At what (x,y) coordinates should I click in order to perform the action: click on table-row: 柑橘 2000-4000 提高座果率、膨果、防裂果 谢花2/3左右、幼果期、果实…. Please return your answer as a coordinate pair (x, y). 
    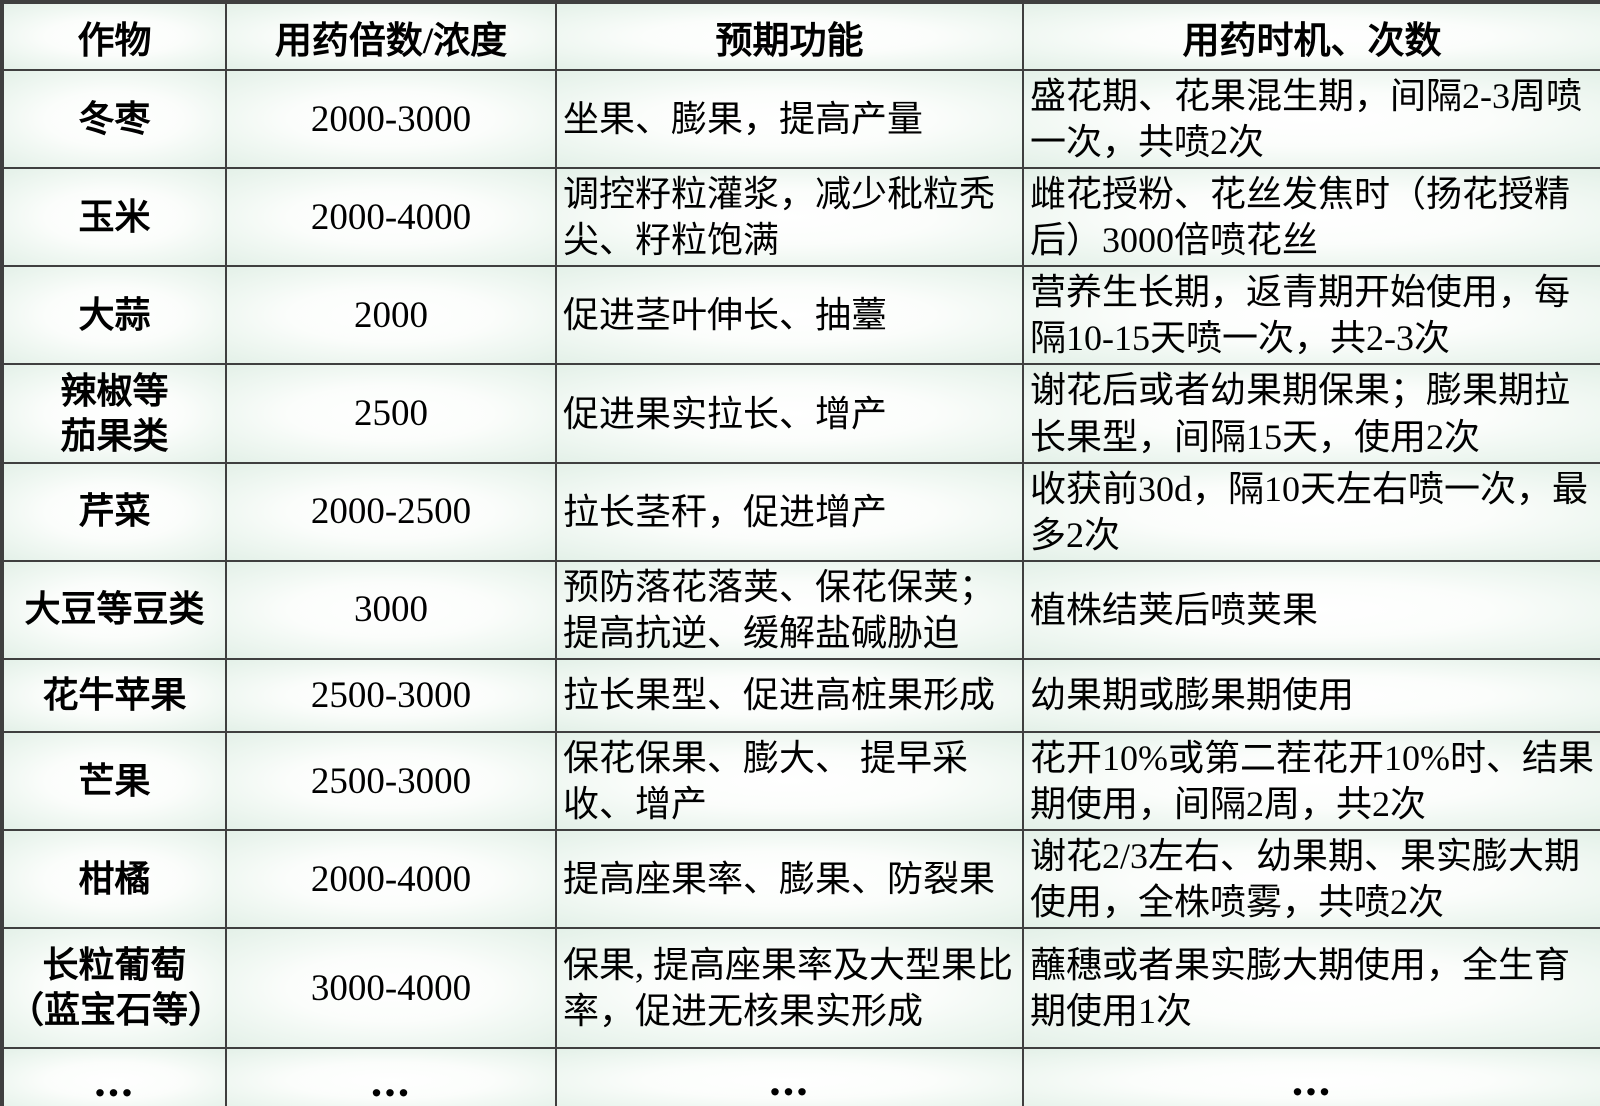
    Looking at the image, I should click on (800, 879).